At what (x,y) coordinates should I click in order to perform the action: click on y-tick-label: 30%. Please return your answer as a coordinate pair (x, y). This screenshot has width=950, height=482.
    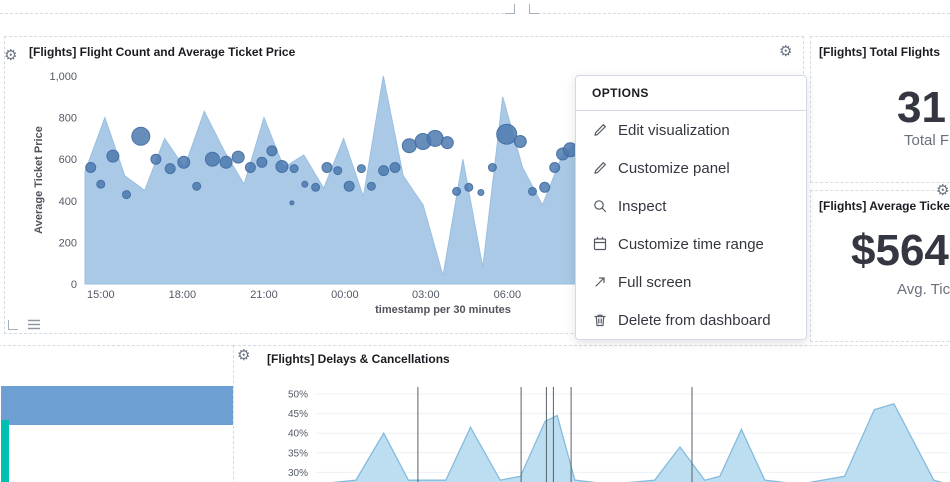
    Looking at the image, I should click on (298, 473).